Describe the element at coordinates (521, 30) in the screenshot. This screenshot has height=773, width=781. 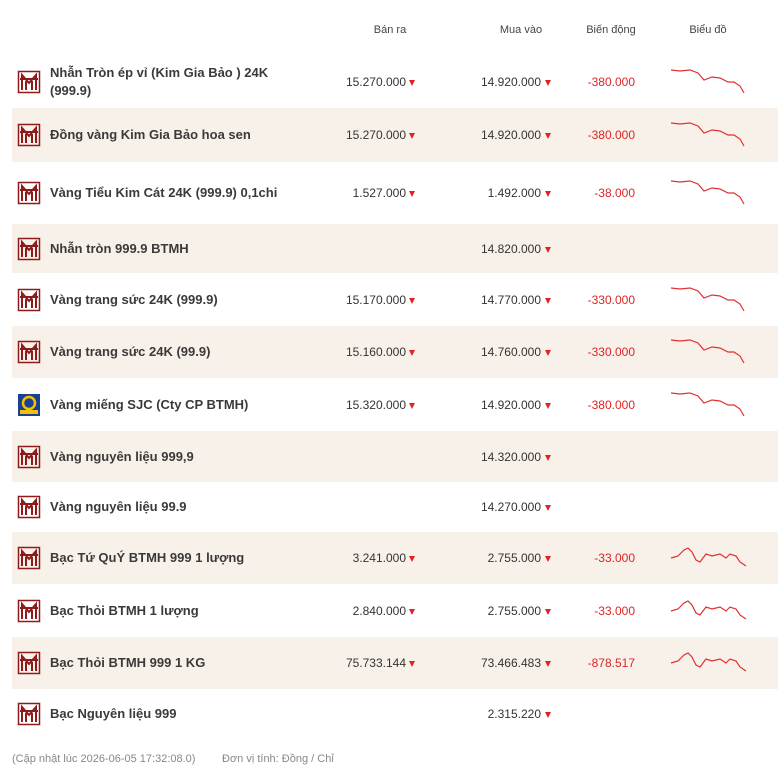
I see `header-buy: Mua vào` at that location.